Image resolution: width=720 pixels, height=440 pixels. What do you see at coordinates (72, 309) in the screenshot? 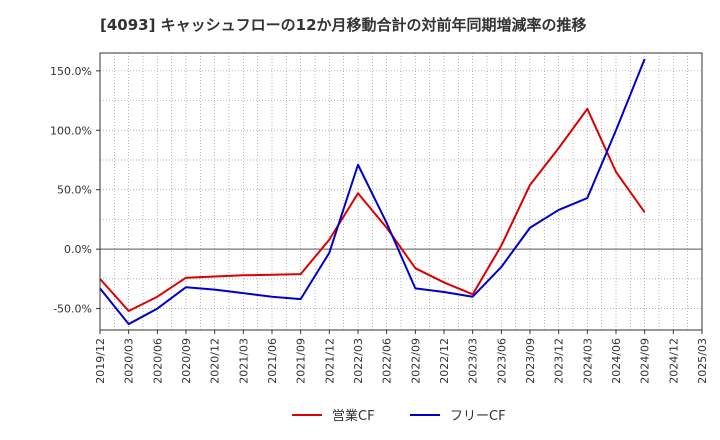
I see `y-tick-label: -50.0%` at bounding box center [72, 309].